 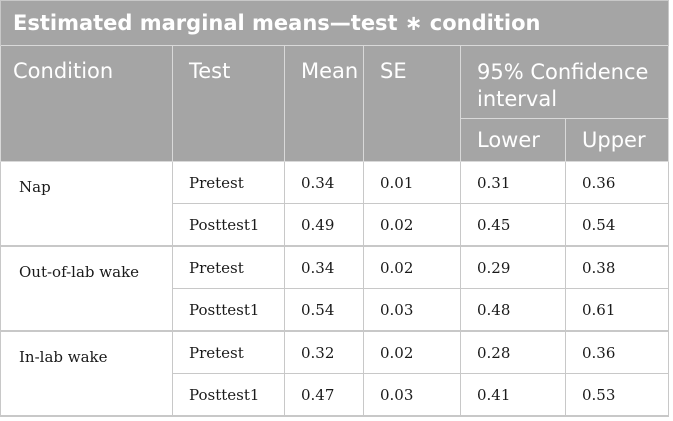 I want to click on header-confidence-interval: 95% Confidence interval, so click(x=564, y=82).